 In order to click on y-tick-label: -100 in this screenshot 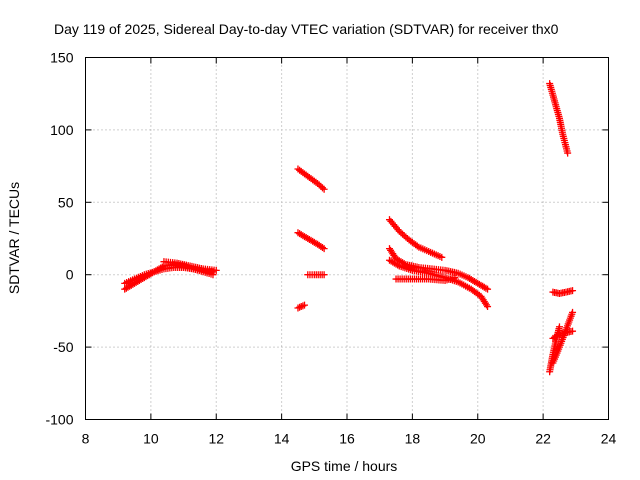, I will do `click(59, 420)`.